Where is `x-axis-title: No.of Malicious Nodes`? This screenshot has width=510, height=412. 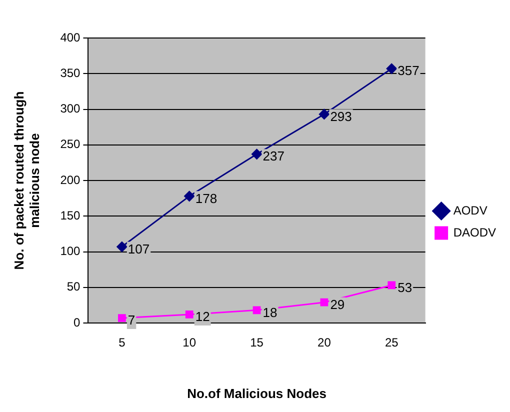
x-axis-title: No.of Malicious Nodes is located at coordinates (256, 393).